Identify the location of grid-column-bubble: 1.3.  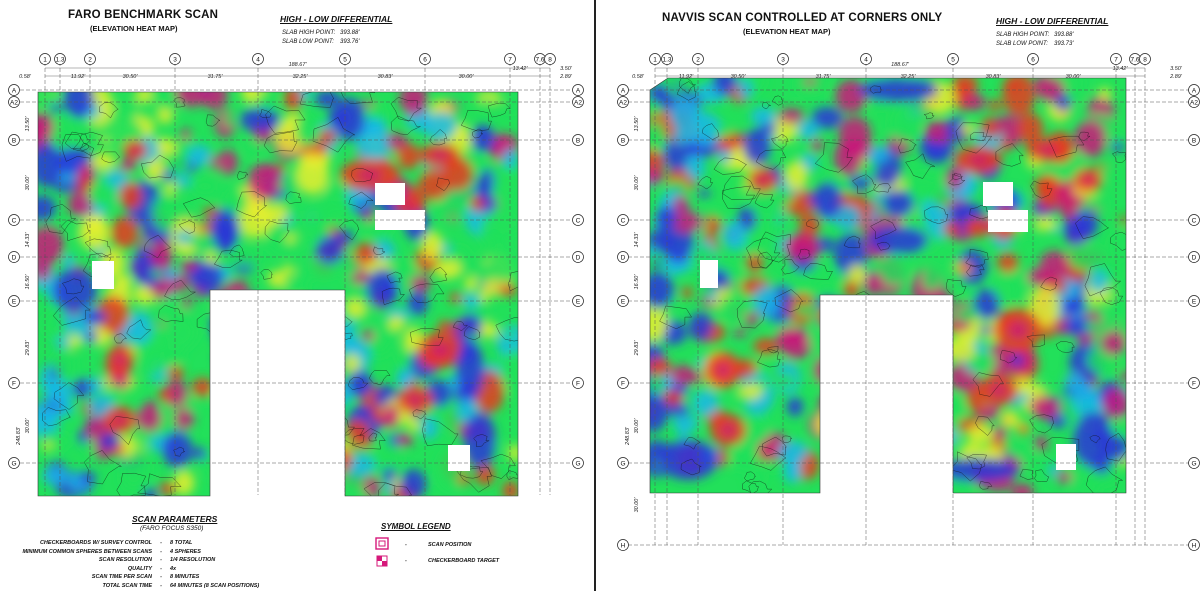
(60, 59).